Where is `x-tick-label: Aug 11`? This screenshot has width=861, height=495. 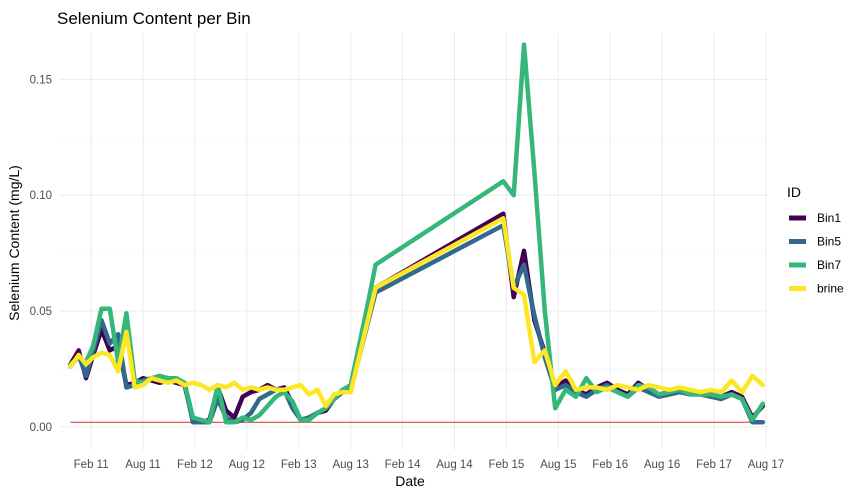
x-tick-label: Aug 11 is located at coordinates (143, 465).